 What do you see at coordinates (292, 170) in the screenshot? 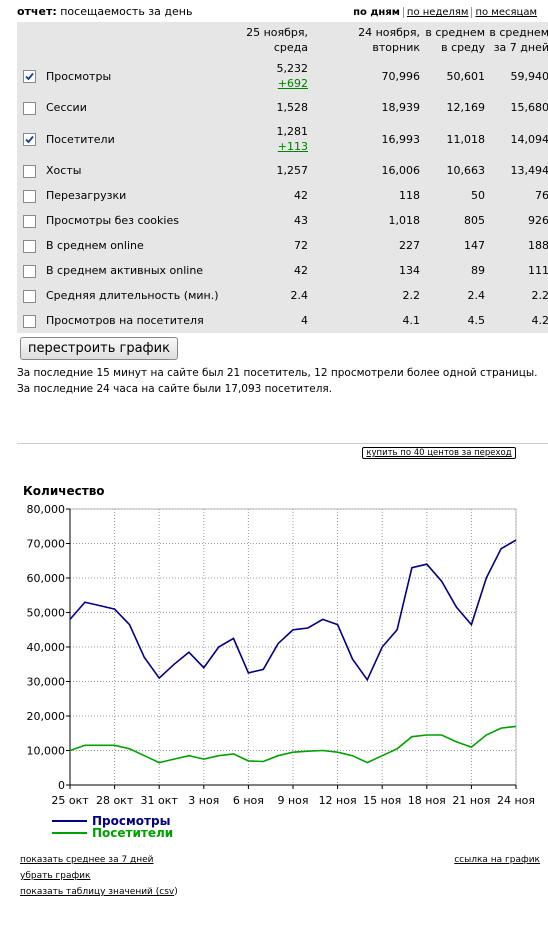
I see `value: 1,257` at bounding box center [292, 170].